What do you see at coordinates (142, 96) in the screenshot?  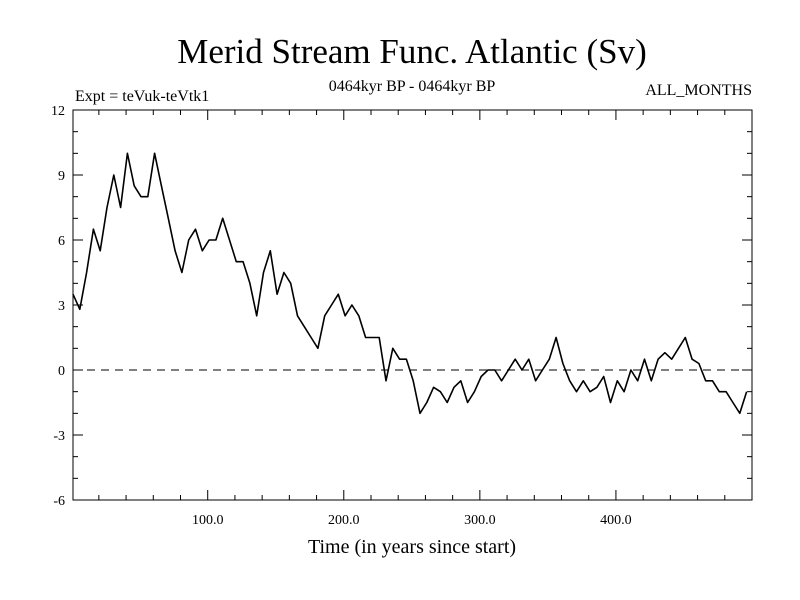 I see `chart-subtitle-left: Expt = teVuk-teVtk1` at bounding box center [142, 96].